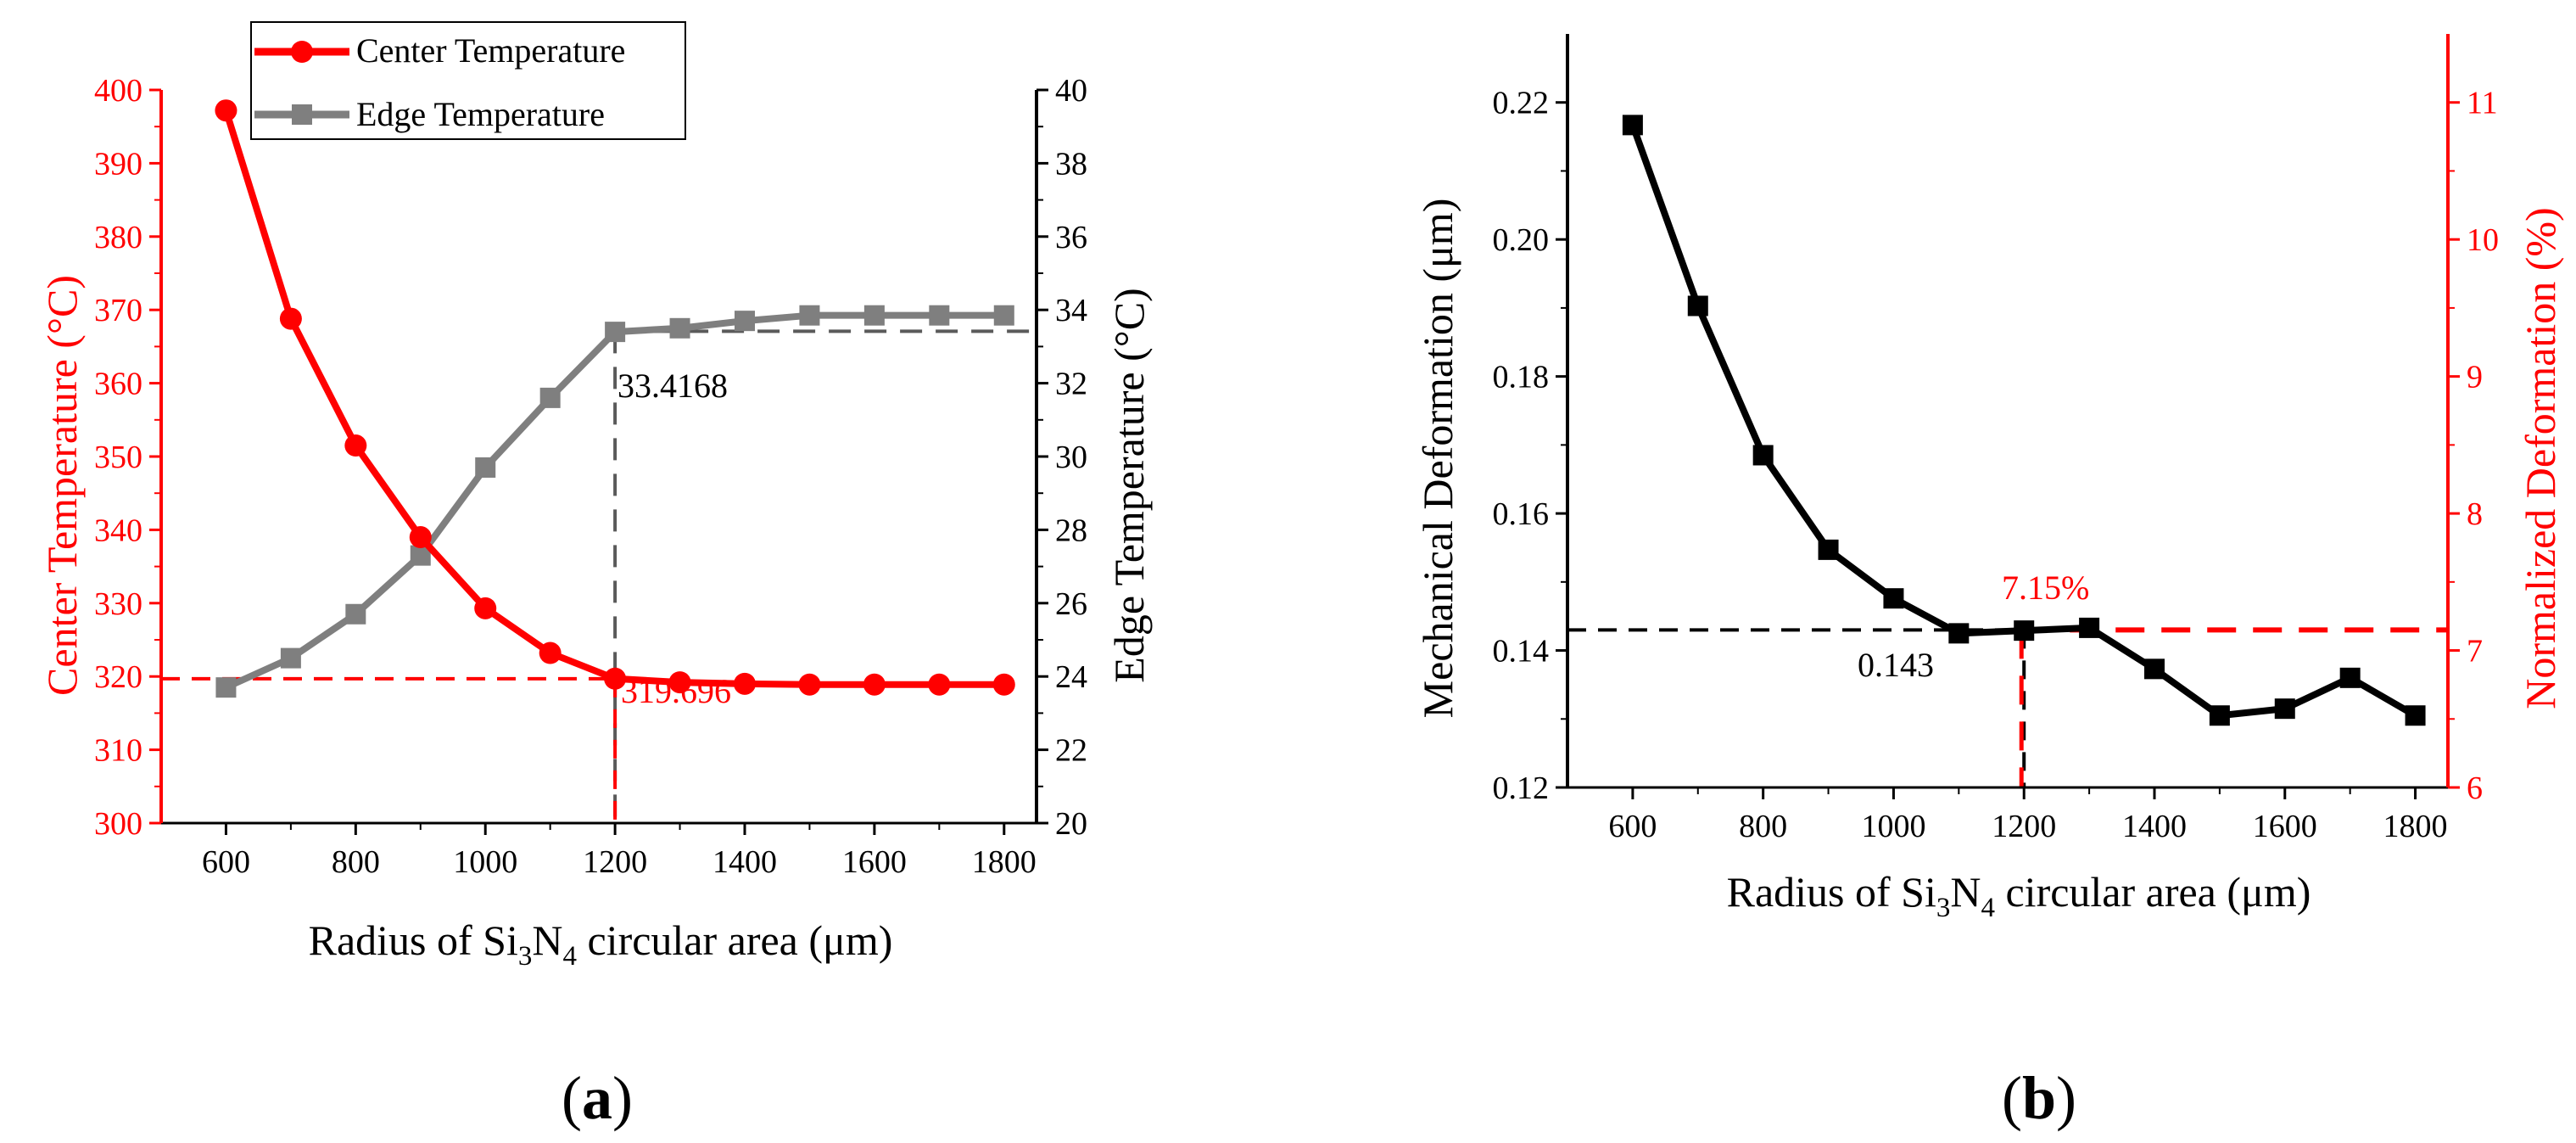 This screenshot has width=2576, height=1143. Describe the element at coordinates (1521, 104) in the screenshot. I see `left-y-tick-label: 0.22` at that location.